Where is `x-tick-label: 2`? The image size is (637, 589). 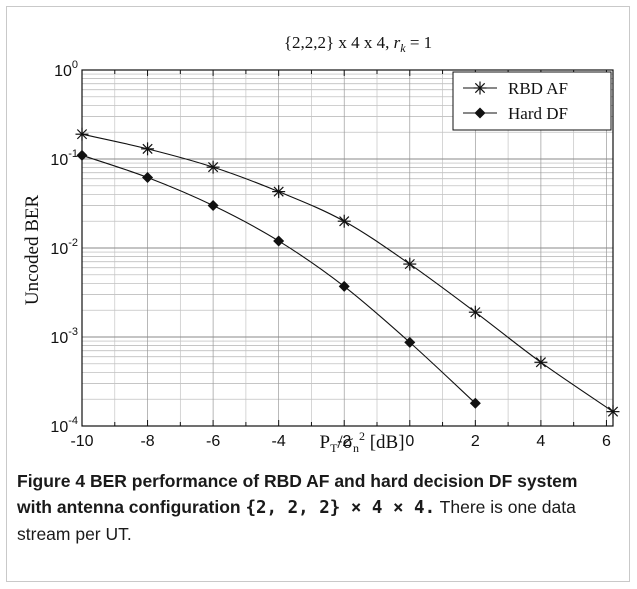 x-tick-label: 2 is located at coordinates (475, 441).